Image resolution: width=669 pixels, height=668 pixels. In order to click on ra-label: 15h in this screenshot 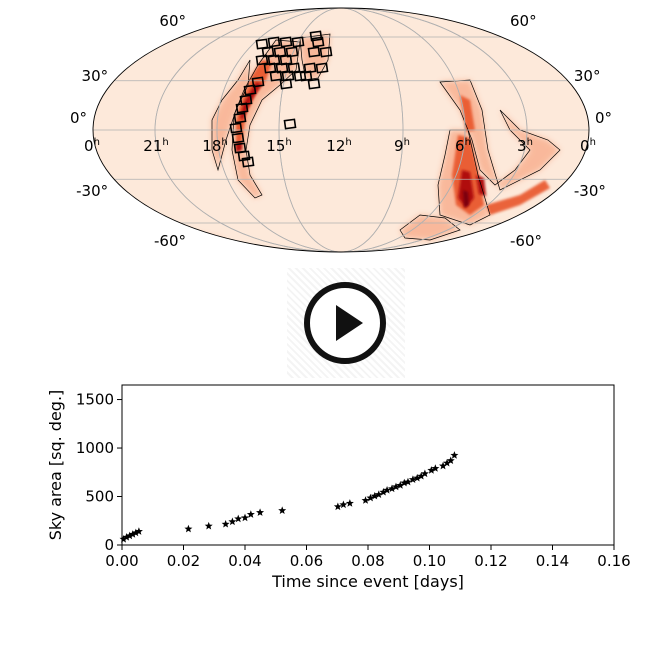, I will do `click(278, 146)`.